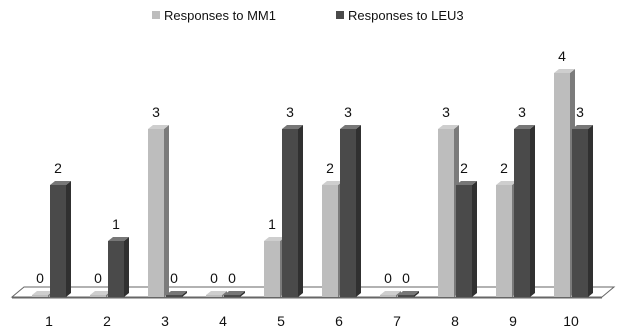 The width and height of the screenshot is (620, 331). Describe the element at coordinates (446, 112) in the screenshot. I see `data-label-mm1-8: 3` at that location.